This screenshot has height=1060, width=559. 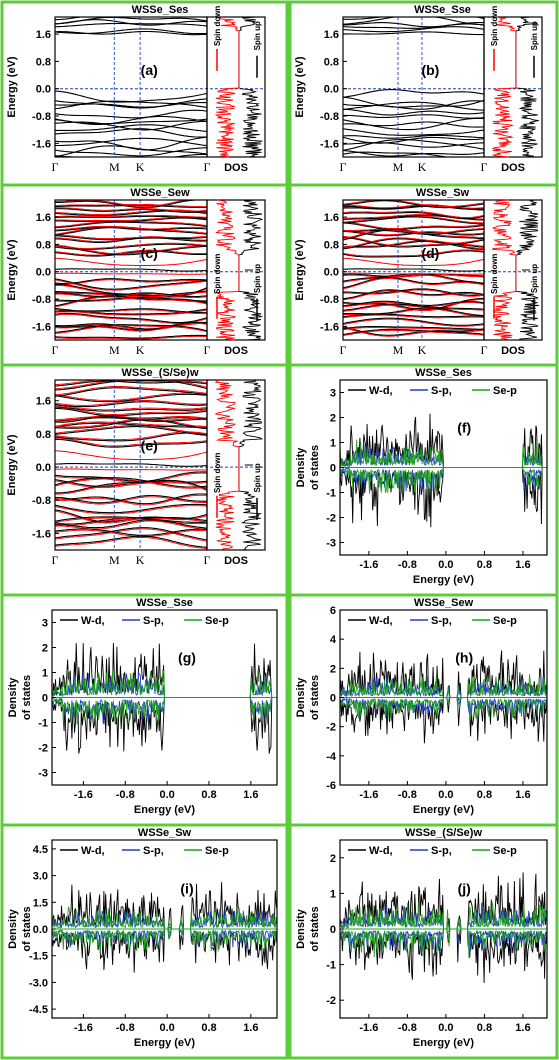 What do you see at coordinates (513, 87) in the screenshot?
I see `dos-axes` at bounding box center [513, 87].